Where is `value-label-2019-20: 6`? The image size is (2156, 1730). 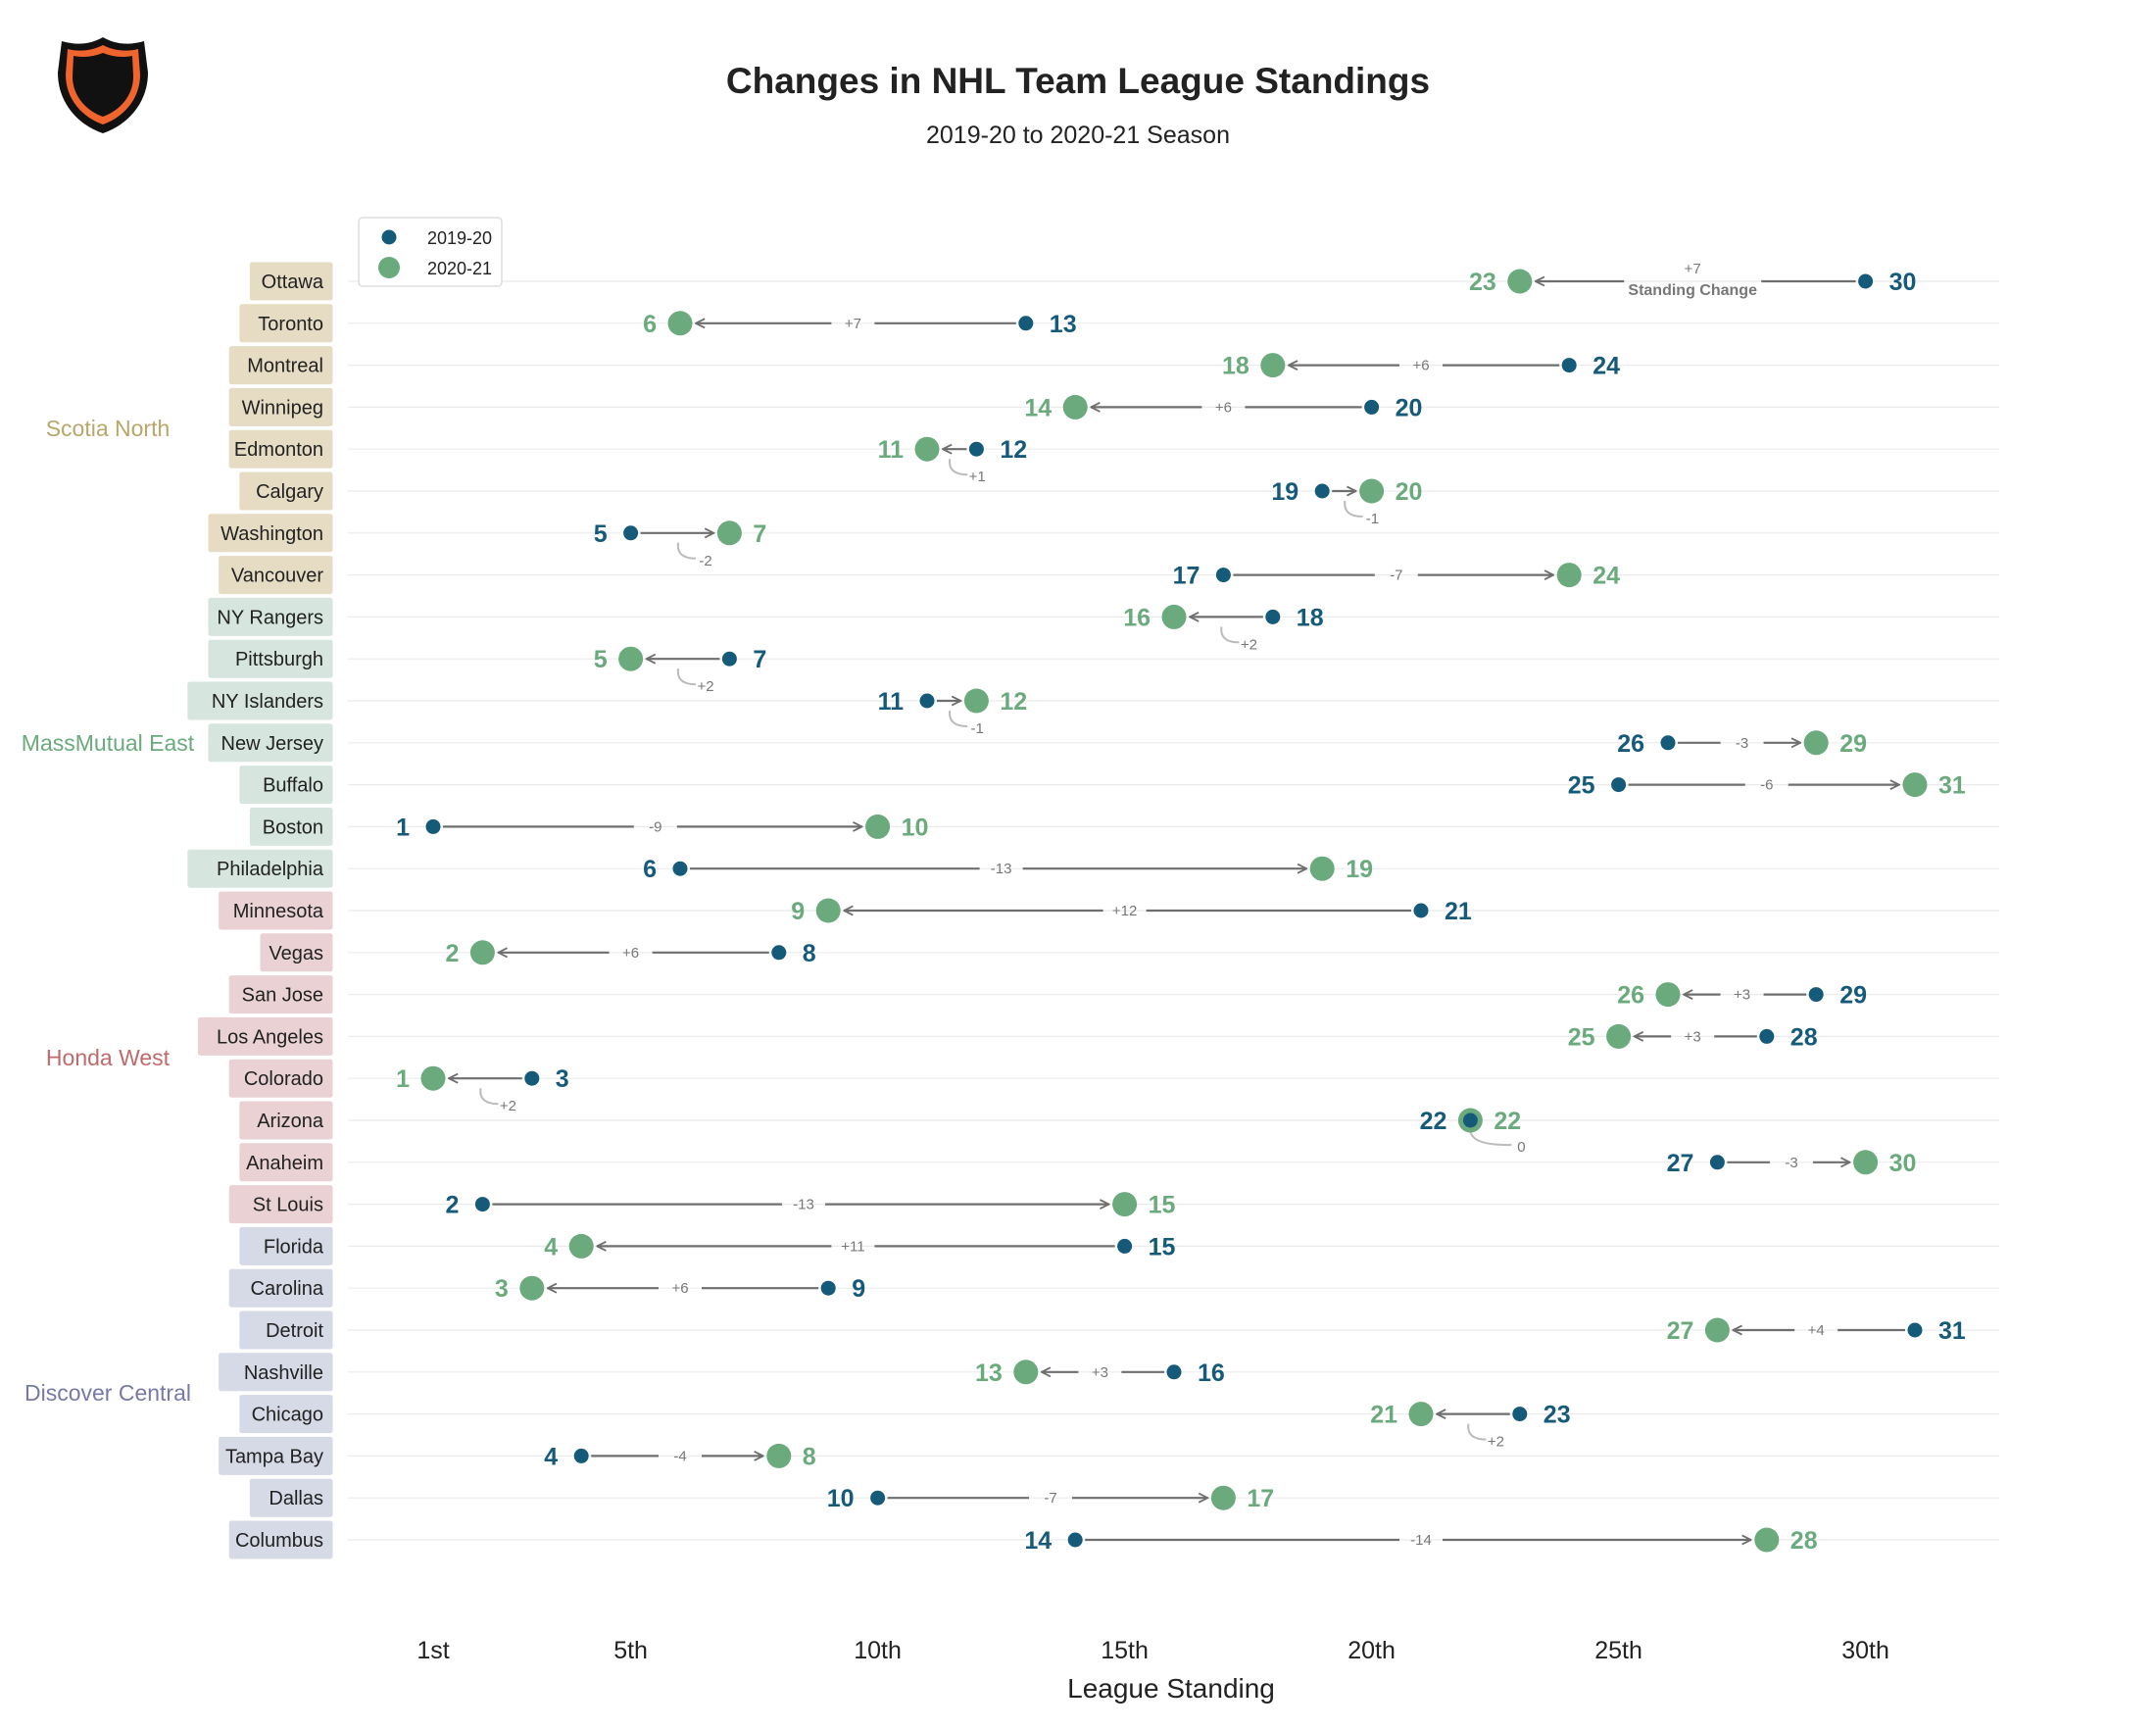 value-label-2019-20: 6 is located at coordinates (650, 870).